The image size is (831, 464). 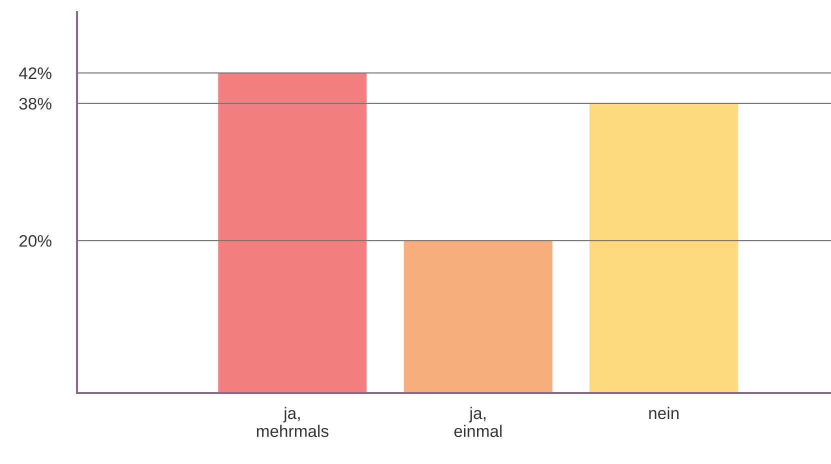 What do you see at coordinates (478, 422) in the screenshot?
I see `x-tick-label: ja, einmal` at bounding box center [478, 422].